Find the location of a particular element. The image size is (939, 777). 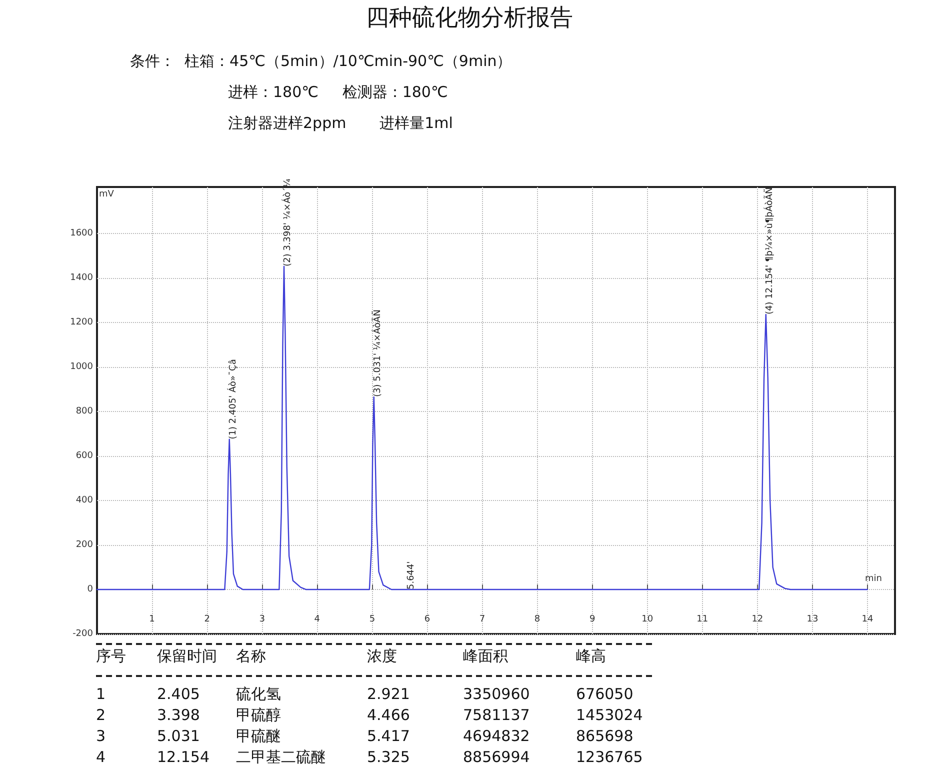

text: 1 2.405 硫化氢 2.921 3350960 676050 is located at coordinates (365, 694).